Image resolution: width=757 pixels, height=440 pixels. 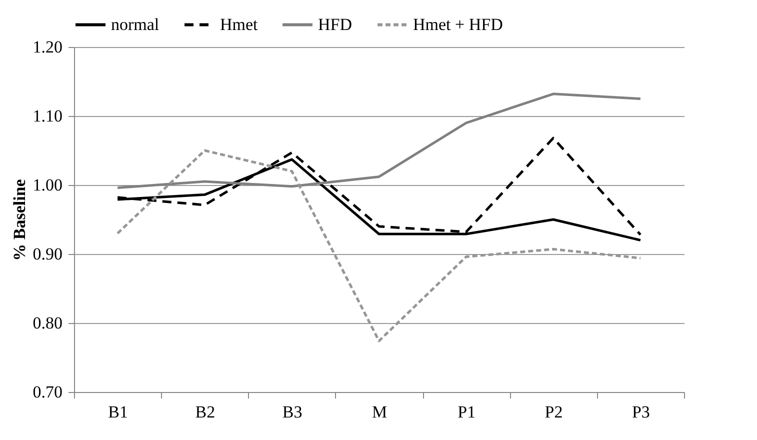 I want to click on legend-label: Hmet, so click(x=239, y=24).